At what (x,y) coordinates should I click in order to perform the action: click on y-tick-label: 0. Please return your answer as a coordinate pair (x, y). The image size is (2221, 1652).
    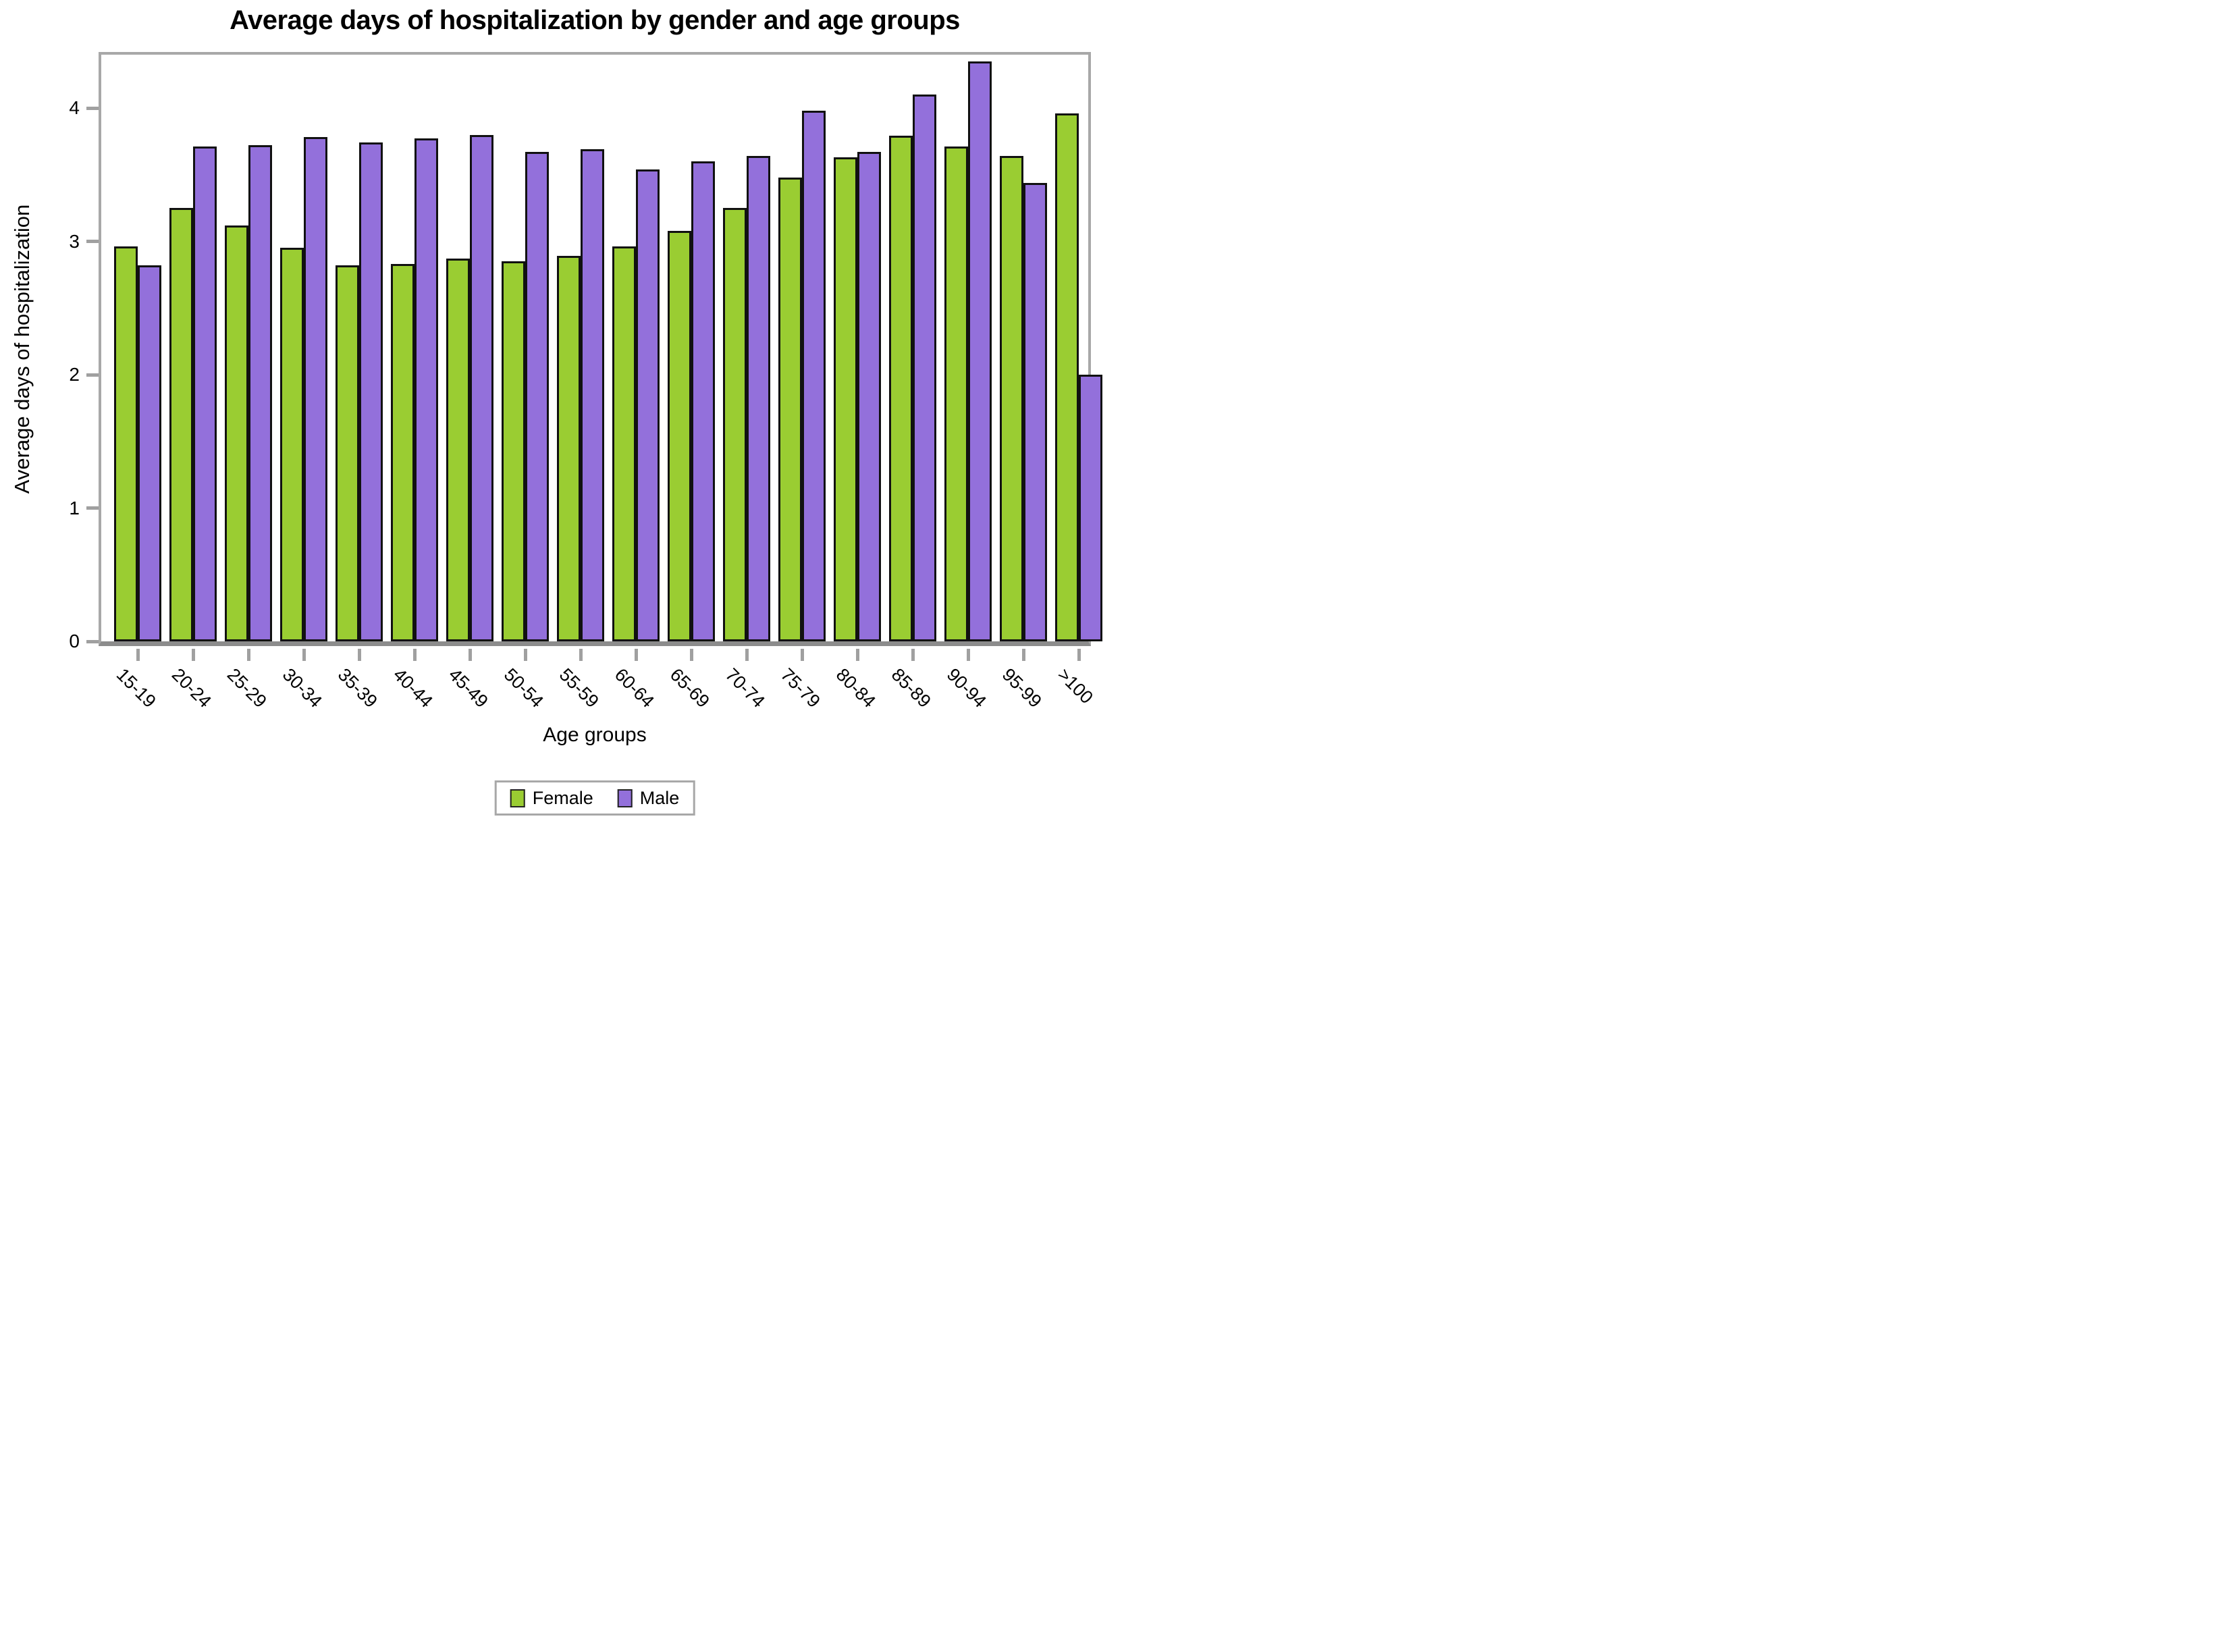
    Looking at the image, I should click on (75, 641).